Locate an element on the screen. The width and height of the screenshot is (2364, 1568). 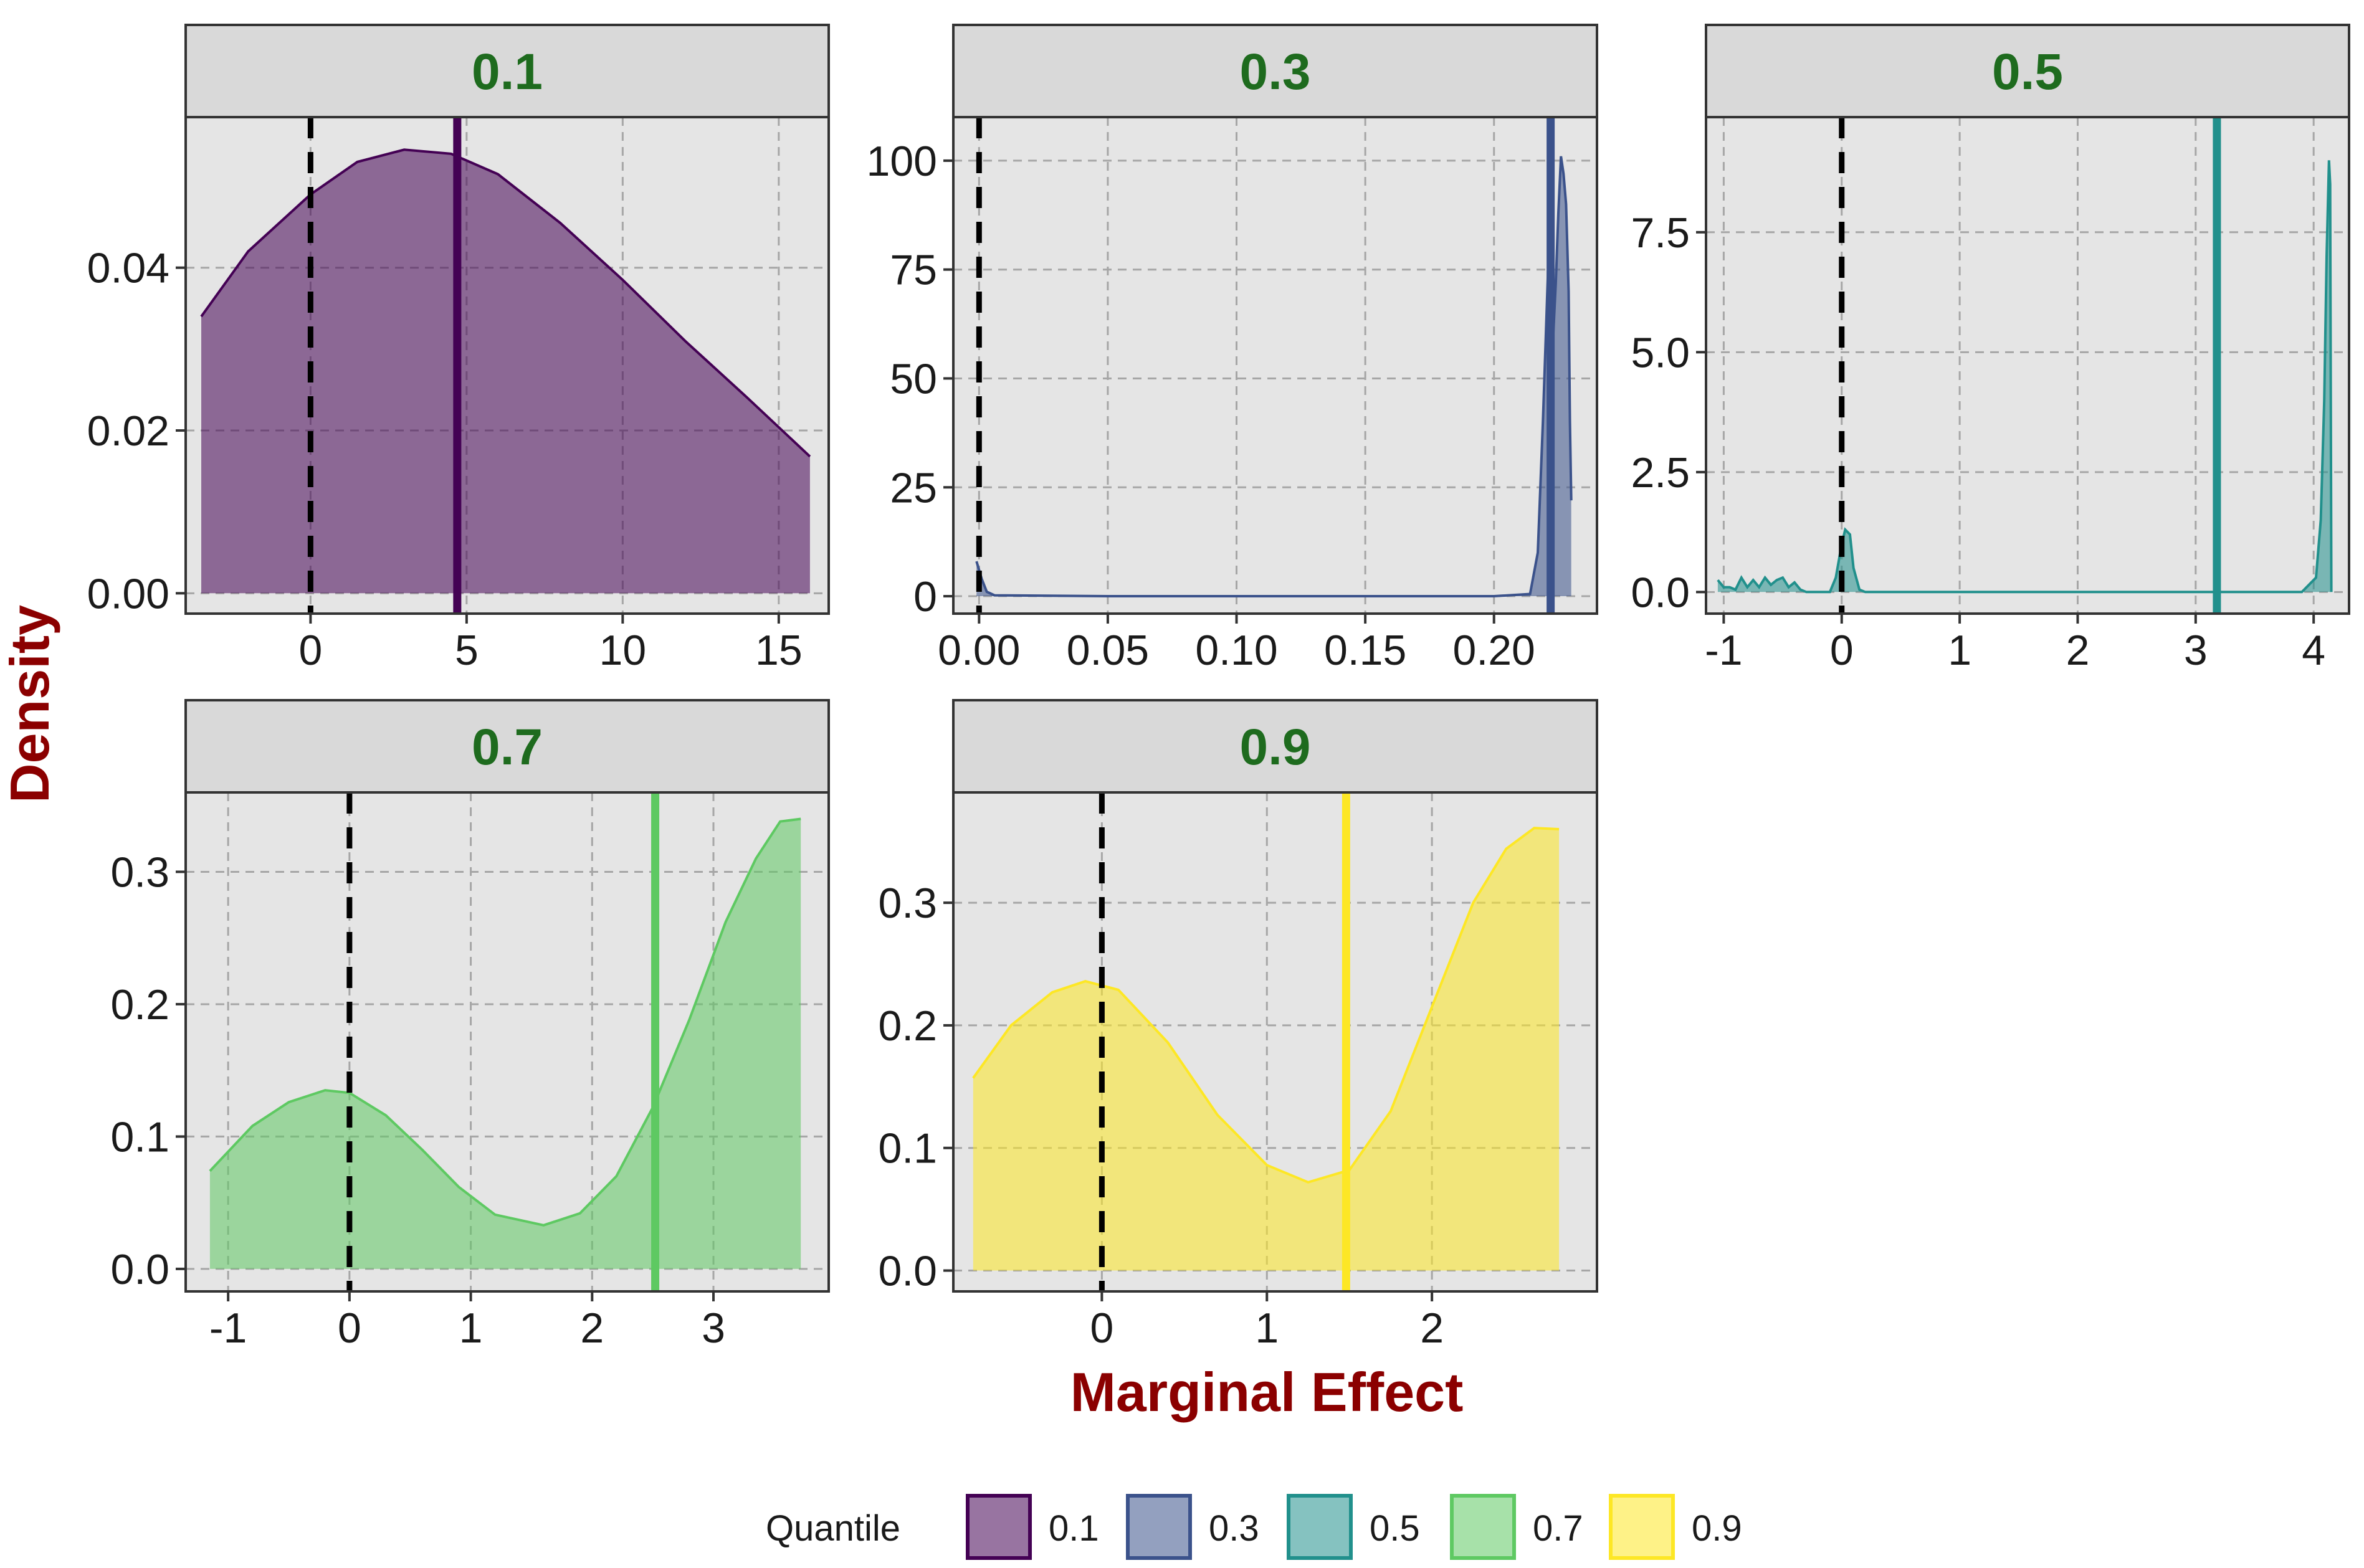
facet-strip-label: 0.3 is located at coordinates (1276, 72).